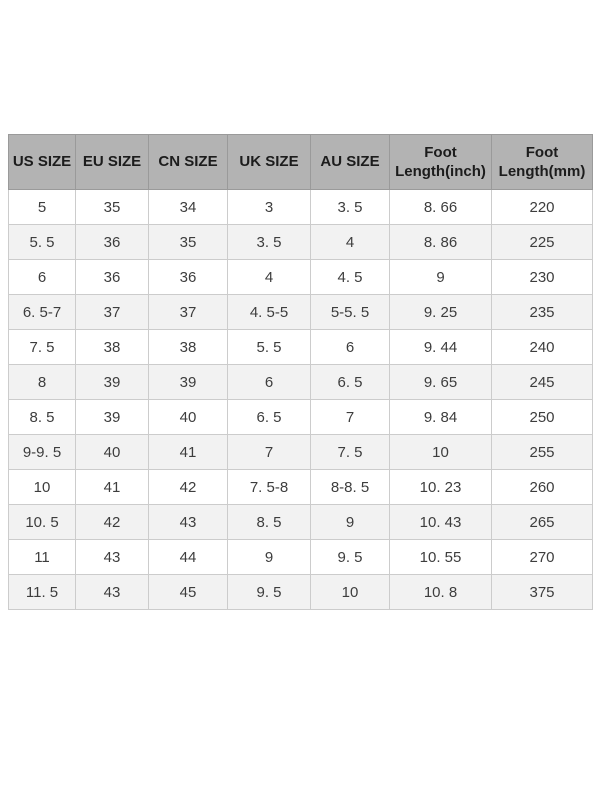  Describe the element at coordinates (542, 347) in the screenshot. I see `table-cell: 240` at that location.